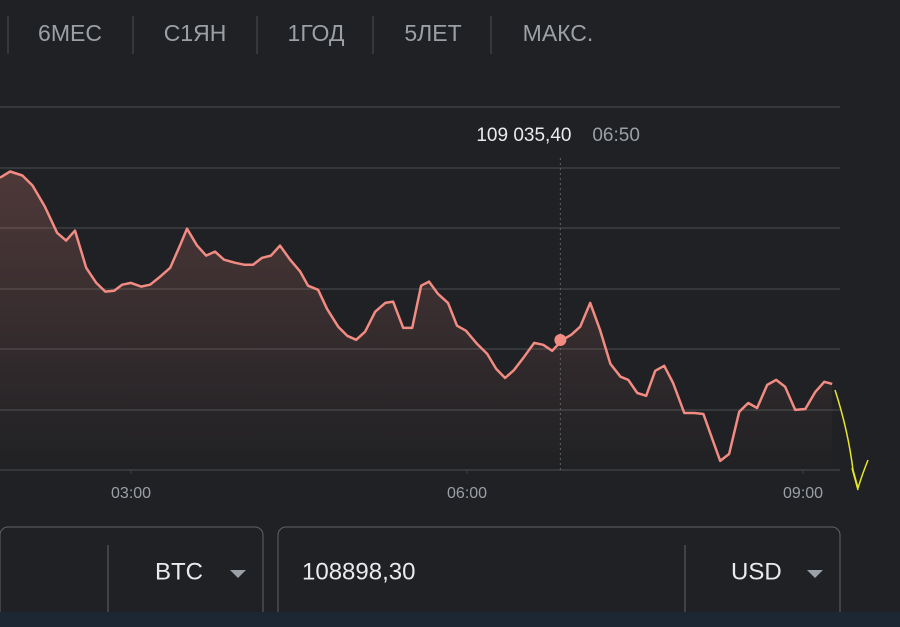  What do you see at coordinates (558, 33) in the screenshot?
I see `range-tab: МАКС.` at bounding box center [558, 33].